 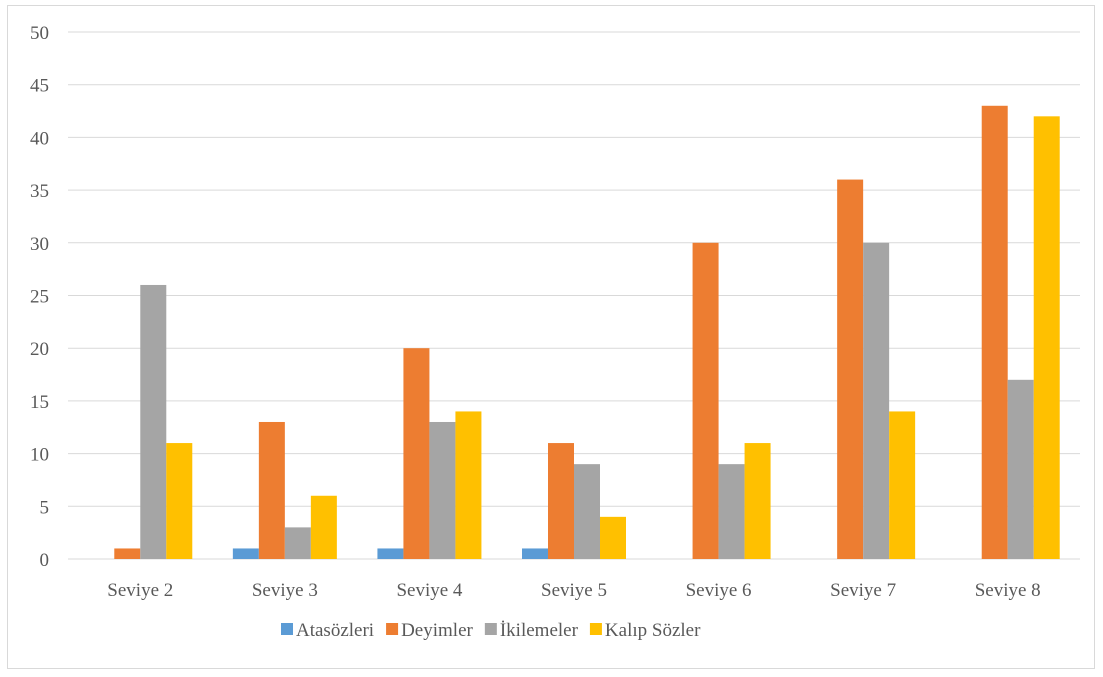 I want to click on category-label: Seviye 6, so click(x=719, y=590).